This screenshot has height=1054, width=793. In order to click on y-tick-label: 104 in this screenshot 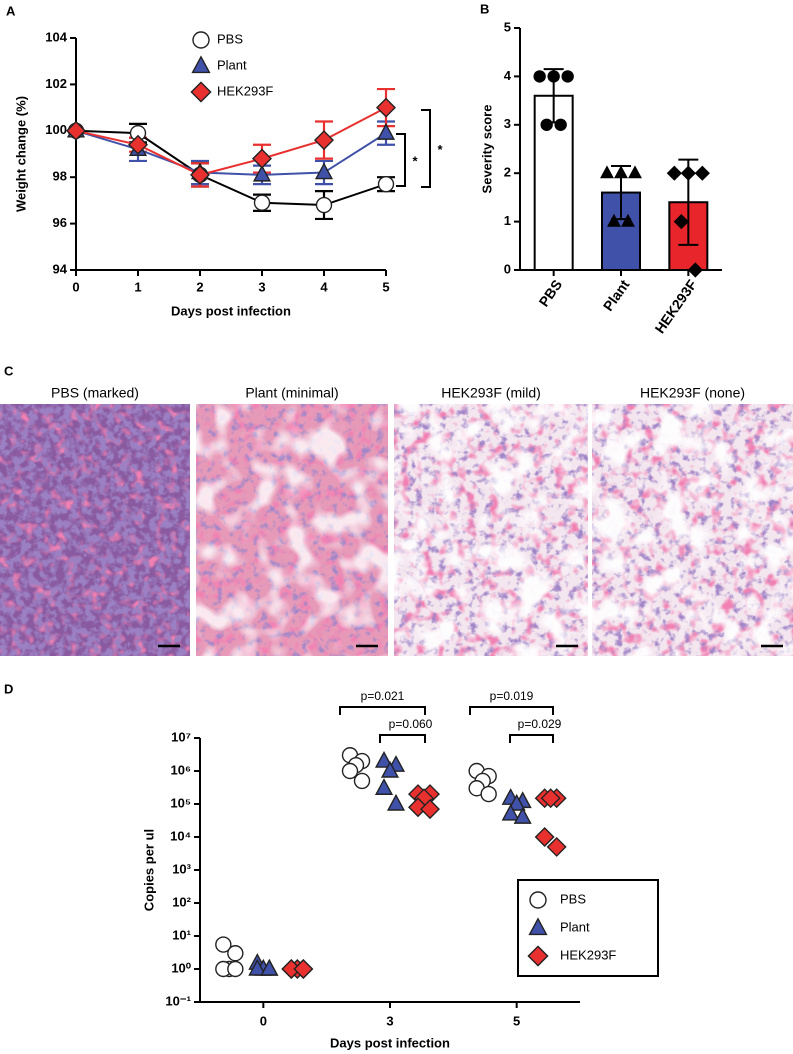, I will do `click(56, 36)`.